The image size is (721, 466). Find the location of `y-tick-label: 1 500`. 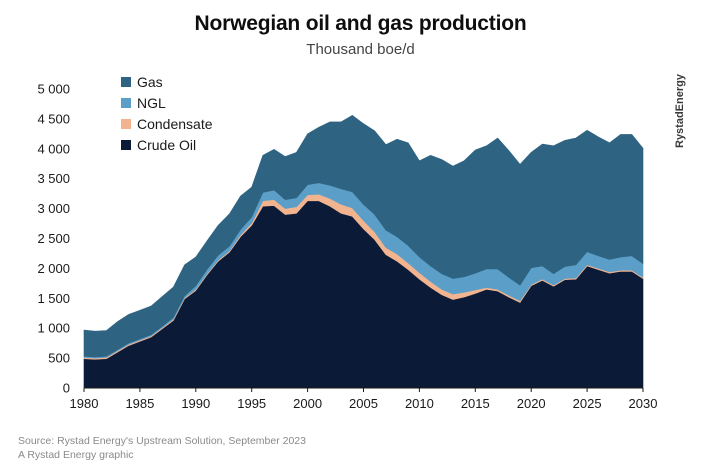

y-tick-label: 1 500 is located at coordinates (53, 298).